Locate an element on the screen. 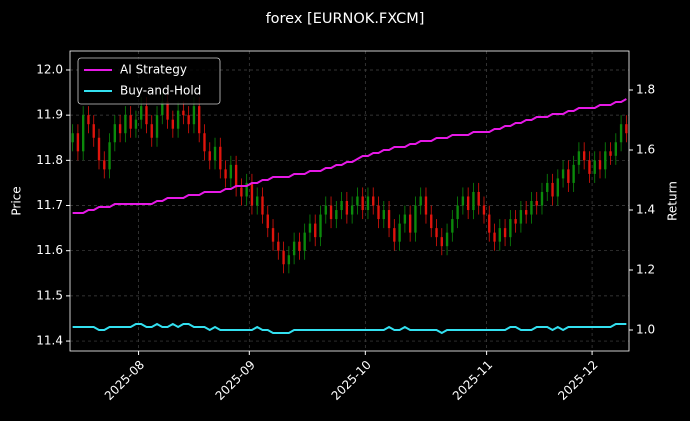  series-line is located at coordinates (349, 328).